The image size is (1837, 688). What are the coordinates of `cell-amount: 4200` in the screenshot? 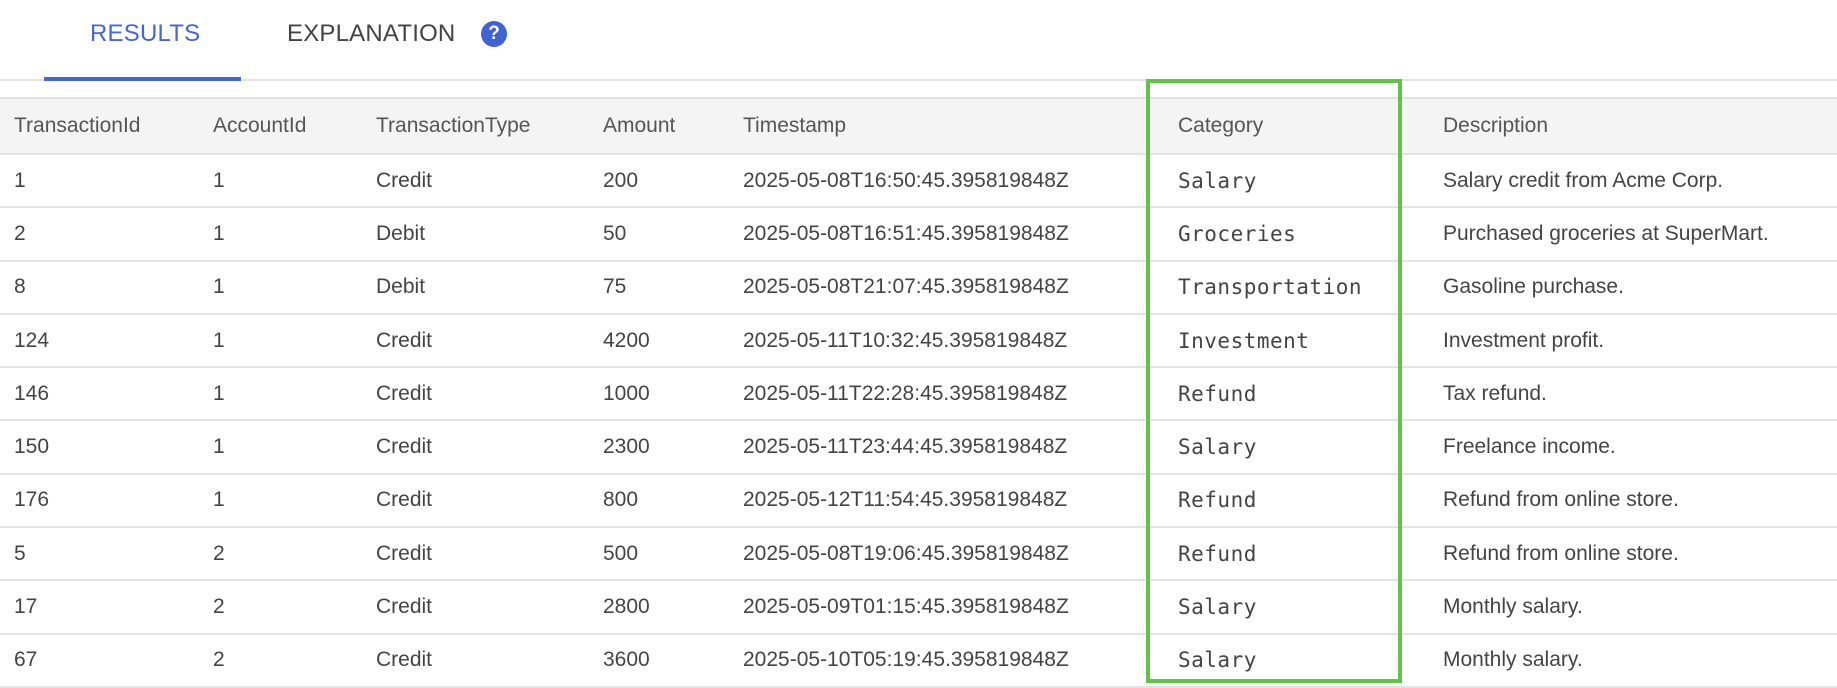 It's located at (673, 341).